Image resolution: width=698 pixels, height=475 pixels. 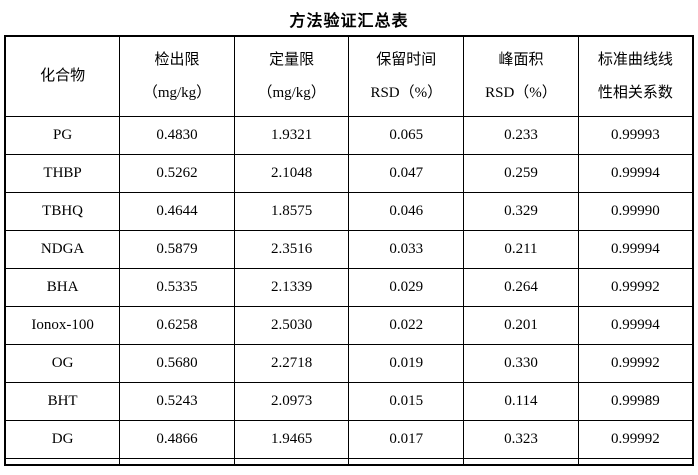 I want to click on header-line-1: 化合物, so click(x=63, y=76).